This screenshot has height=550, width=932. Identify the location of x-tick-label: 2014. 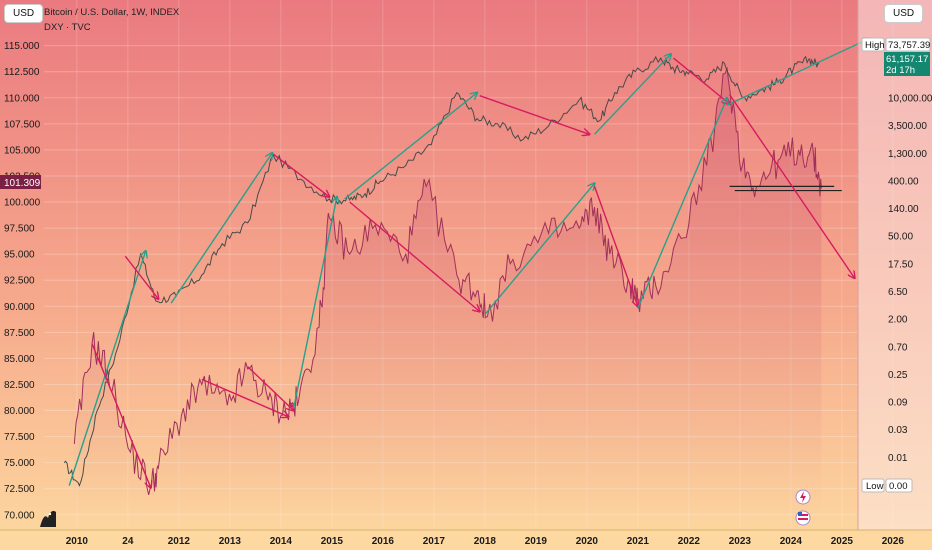
(281, 541).